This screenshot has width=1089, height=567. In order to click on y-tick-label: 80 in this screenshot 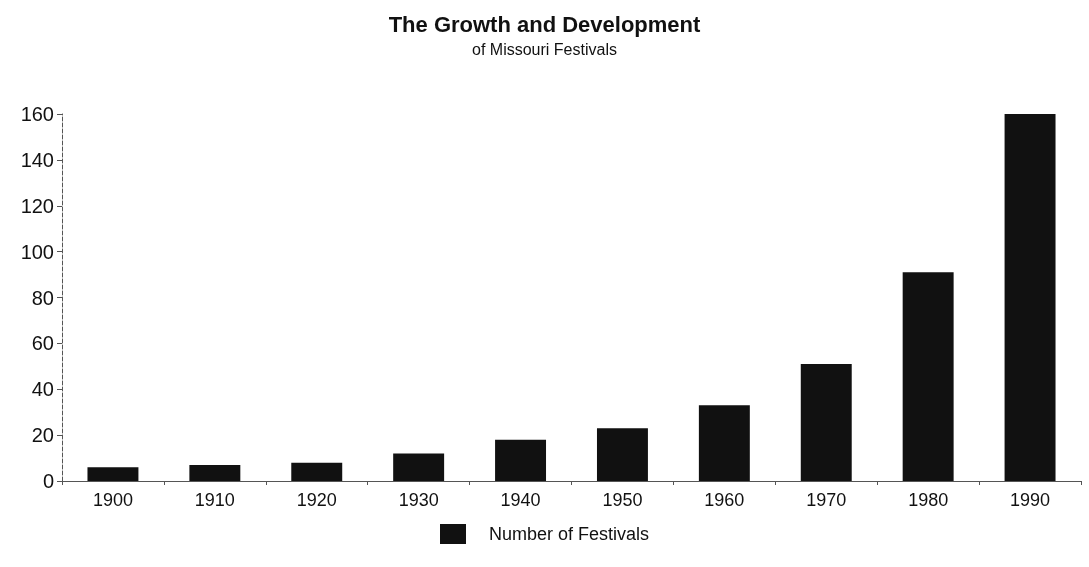, I will do `click(42, 297)`.